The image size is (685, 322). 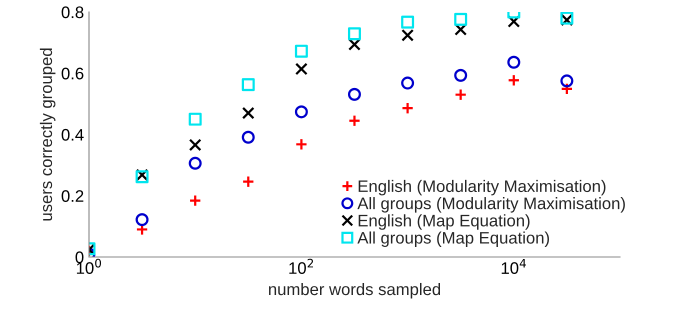 I want to click on y-tick-label: 0.2, so click(x=73, y=196).